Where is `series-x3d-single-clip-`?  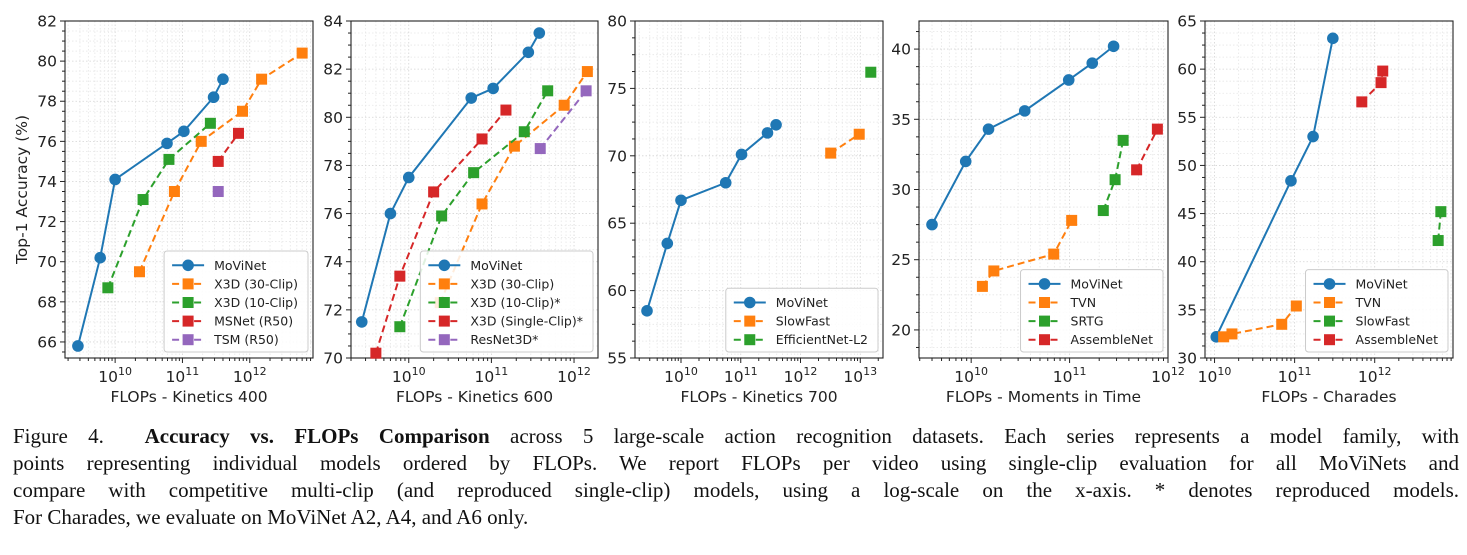 series-x3d-single-clip- is located at coordinates (441, 231).